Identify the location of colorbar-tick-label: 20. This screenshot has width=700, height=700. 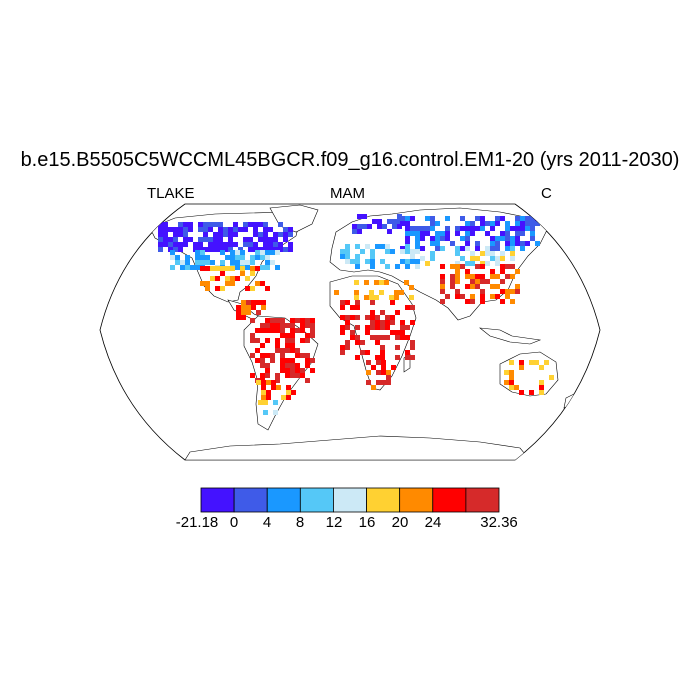
(400, 522).